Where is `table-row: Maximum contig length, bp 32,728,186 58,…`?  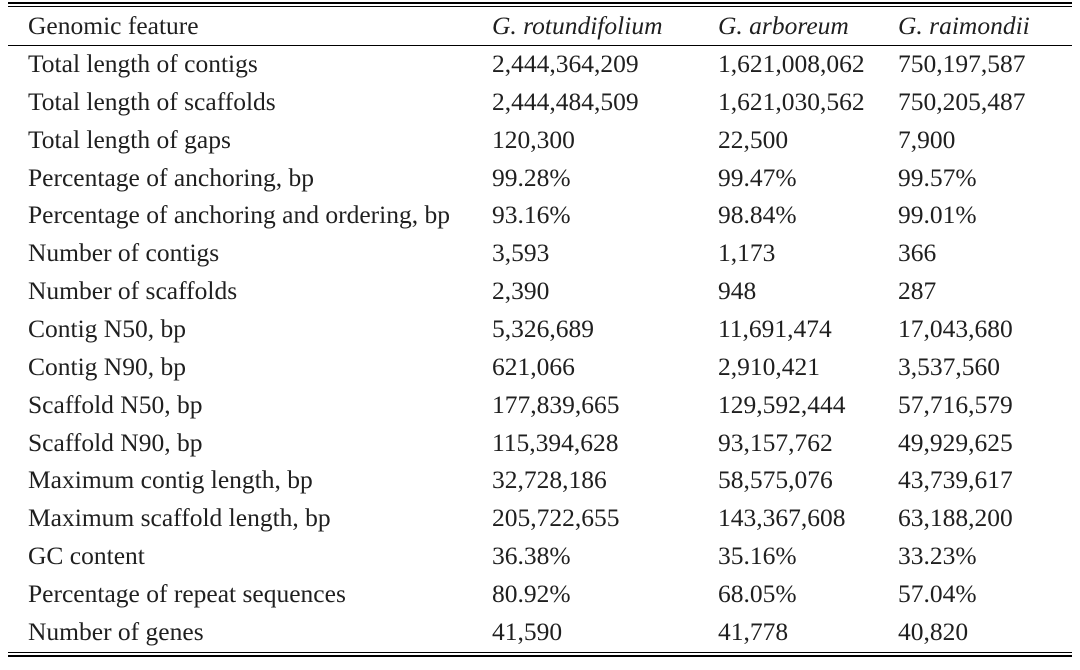 table-row: Maximum contig length, bp 32,728,186 58,… is located at coordinates (540, 480).